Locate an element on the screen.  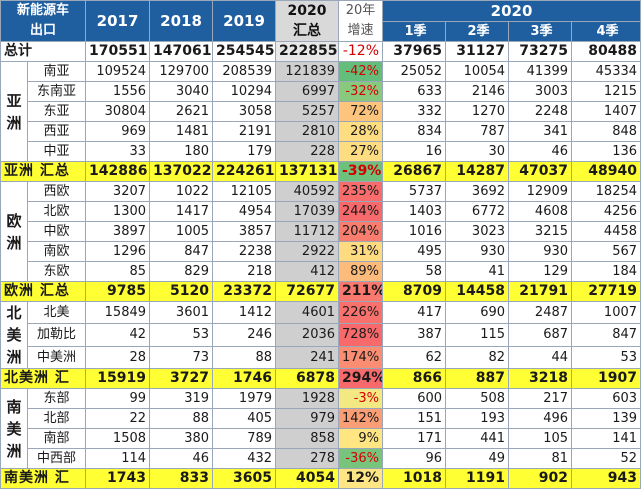
cell-v2019: 789 is located at coordinates (244, 438).